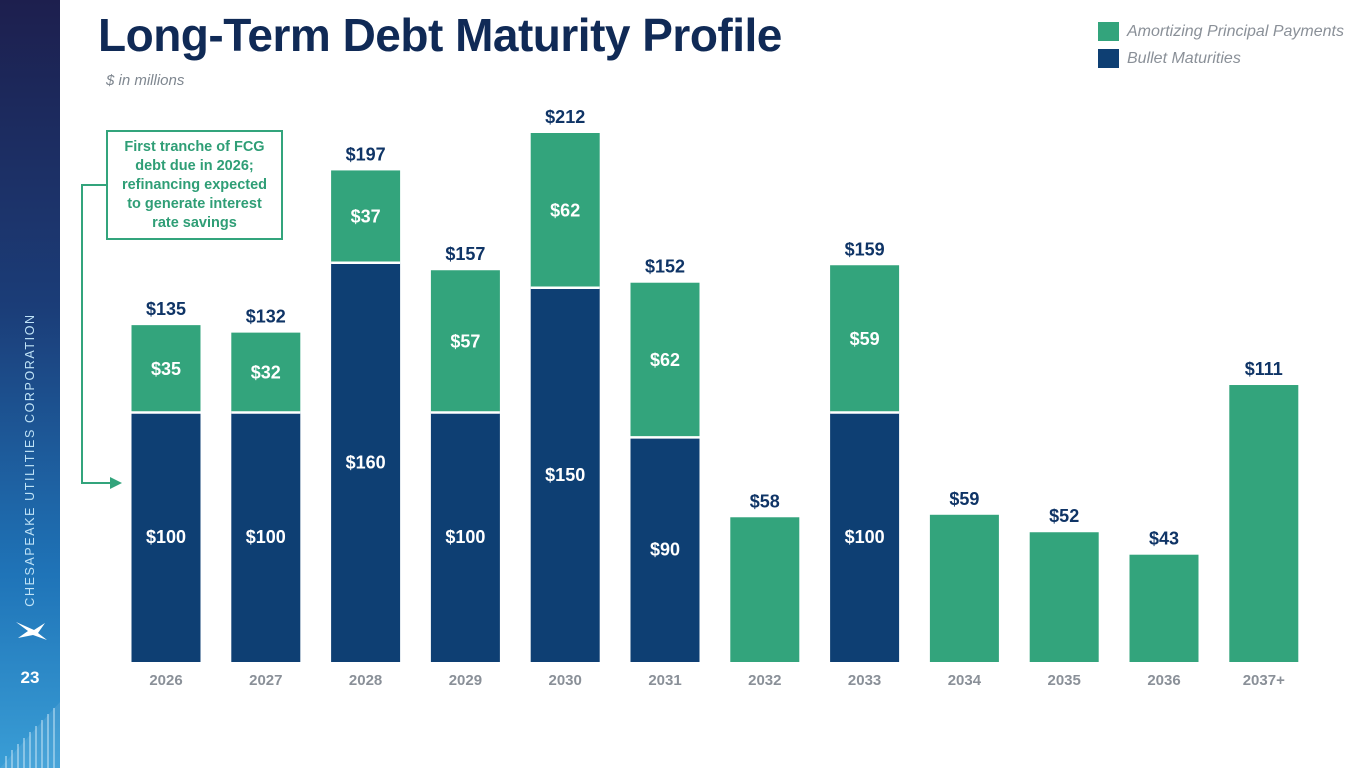 The image size is (1365, 768). Describe the element at coordinates (101, 336) in the screenshot. I see `callout-arrow` at that location.